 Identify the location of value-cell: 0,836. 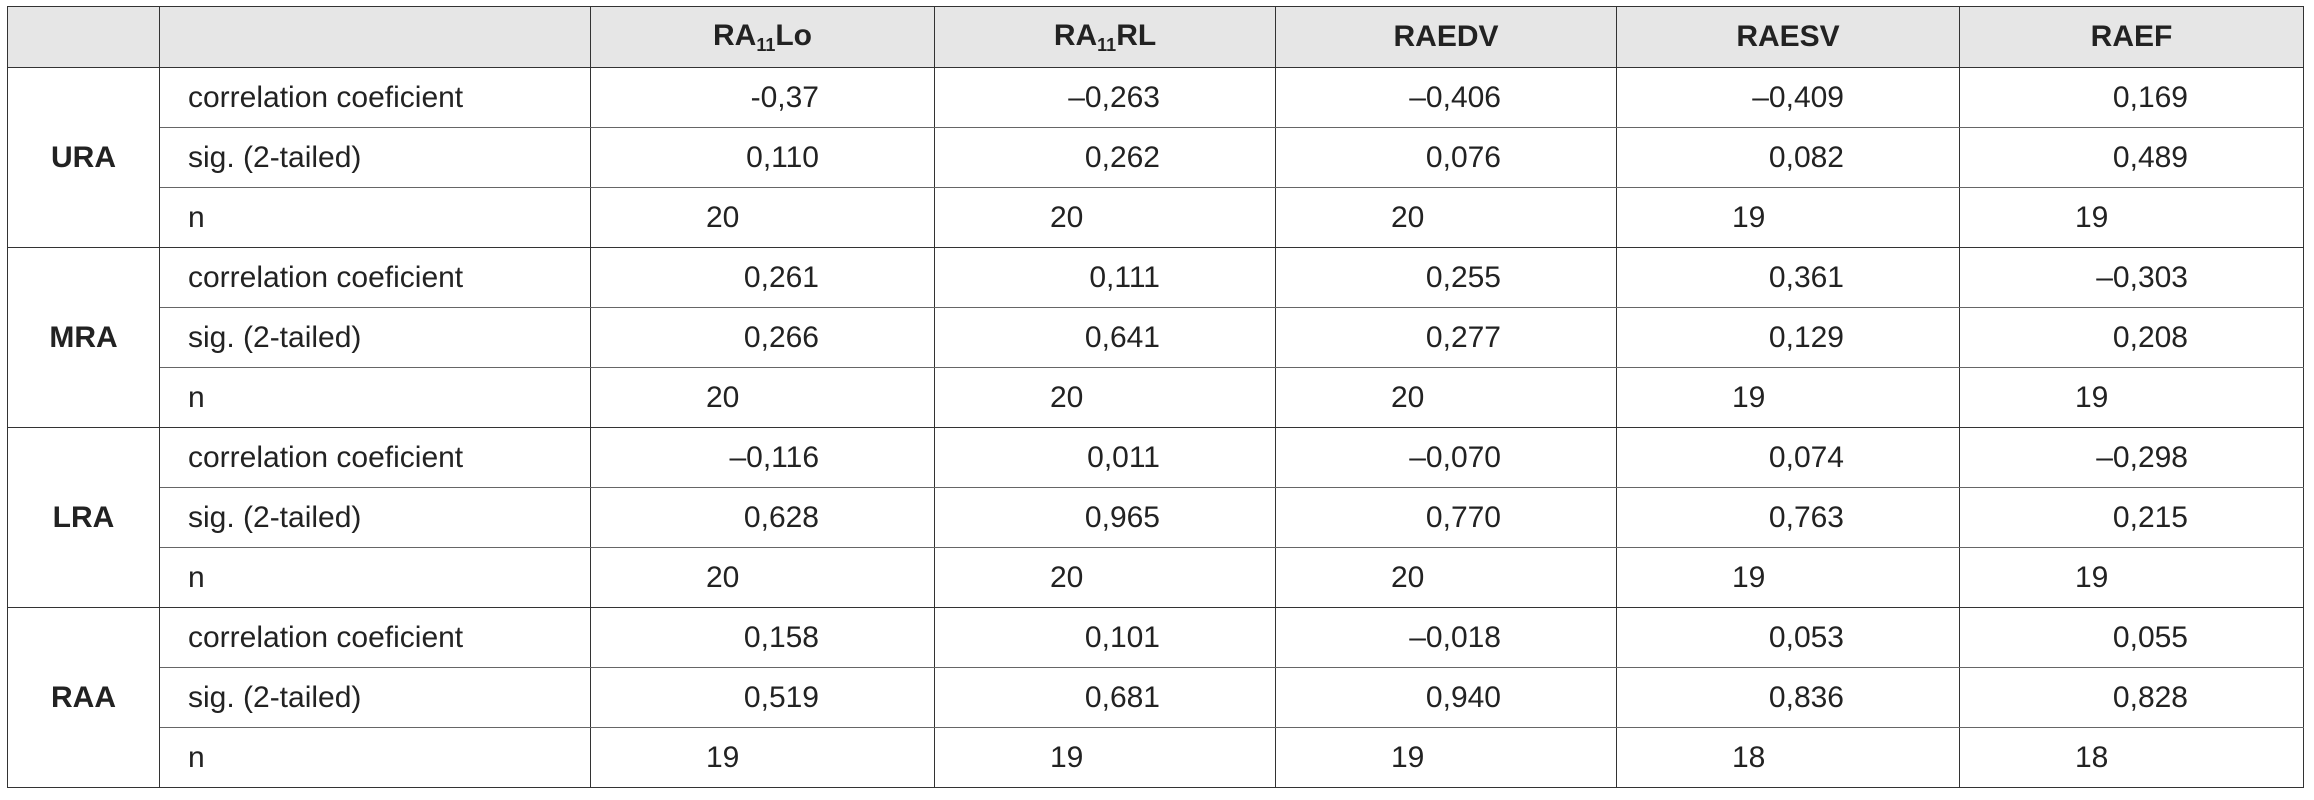
(1788, 697).